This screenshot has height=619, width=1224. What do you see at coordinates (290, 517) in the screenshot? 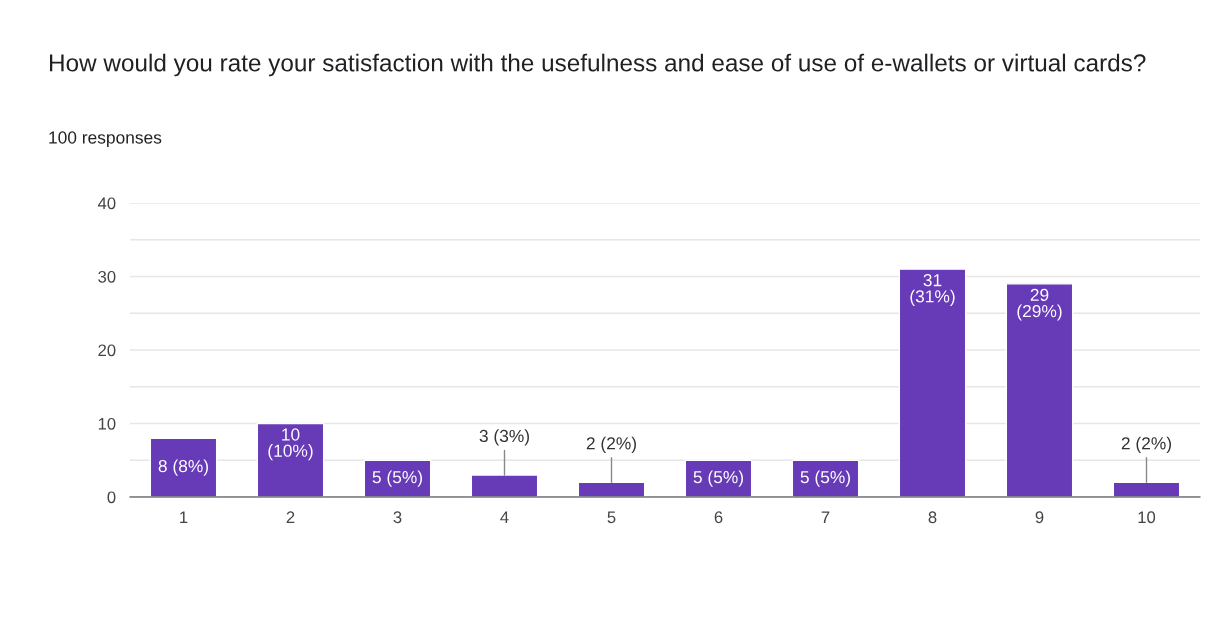
I see `x-tick-label: 2` at bounding box center [290, 517].